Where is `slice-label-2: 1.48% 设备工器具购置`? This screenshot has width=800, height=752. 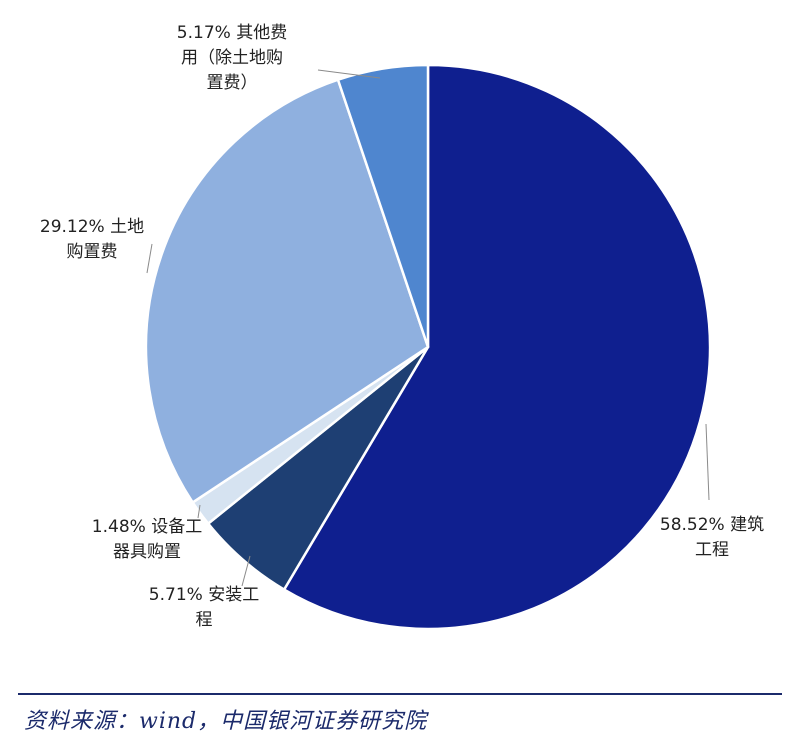 slice-label-2: 1.48% 设备工器具购置 is located at coordinates (147, 539).